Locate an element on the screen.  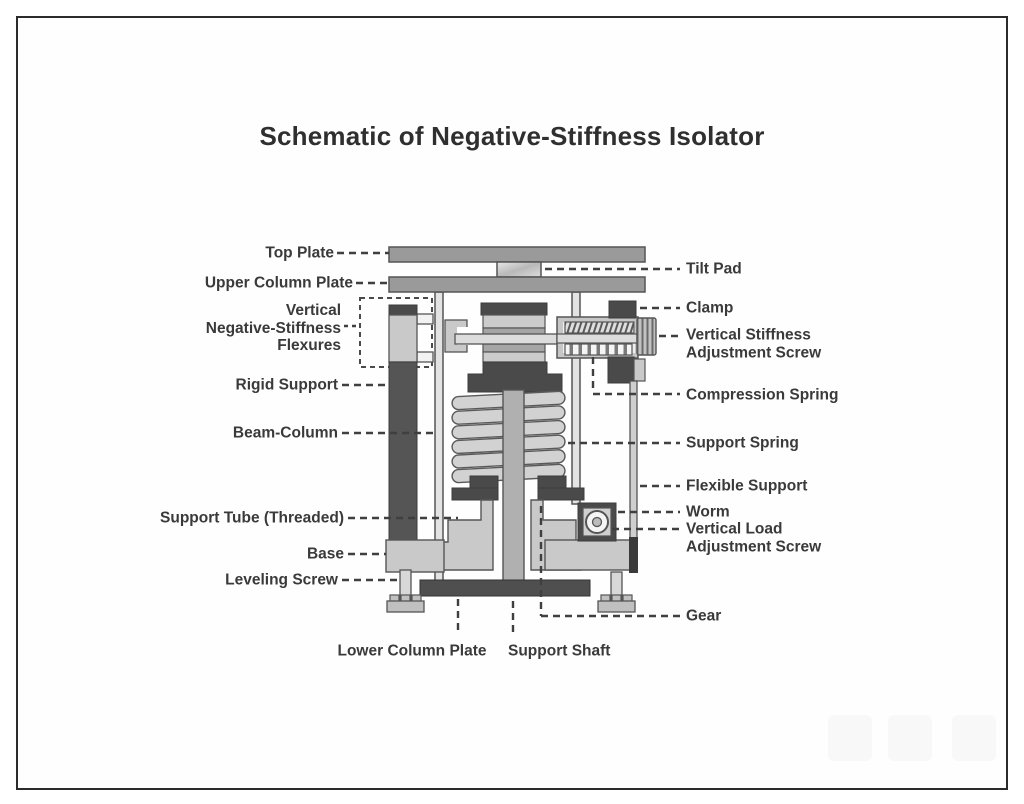
label-vertical-load-adjustment-screw: Vertical Load Adjustment Screw is located at coordinates (754, 538).